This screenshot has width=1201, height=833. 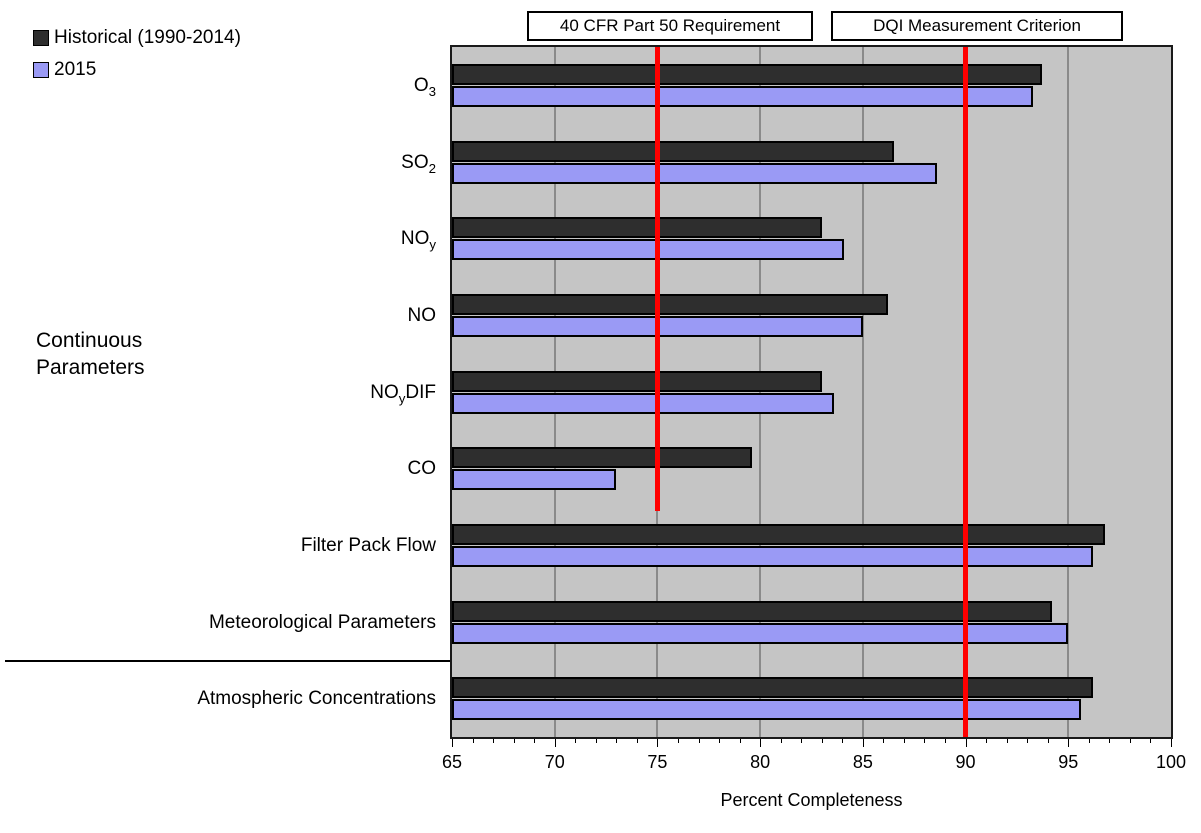 What do you see at coordinates (432, 91) in the screenshot?
I see `category-label-part: 3` at bounding box center [432, 91].